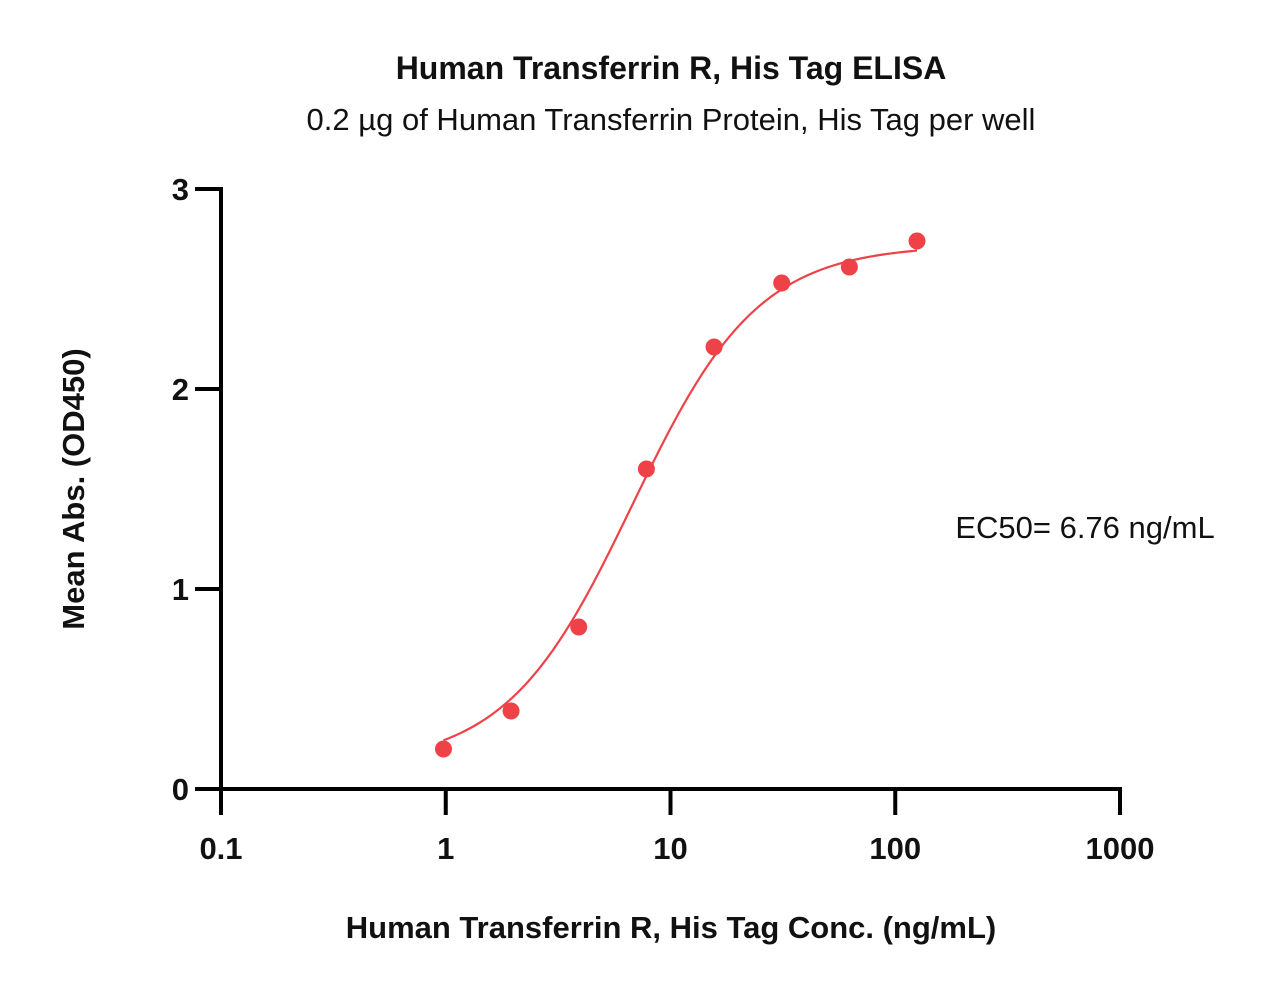 The height and width of the screenshot is (993, 1282). What do you see at coordinates (73, 488) in the screenshot?
I see `y-axis-label: Mean Abs. (OD450)` at bounding box center [73, 488].